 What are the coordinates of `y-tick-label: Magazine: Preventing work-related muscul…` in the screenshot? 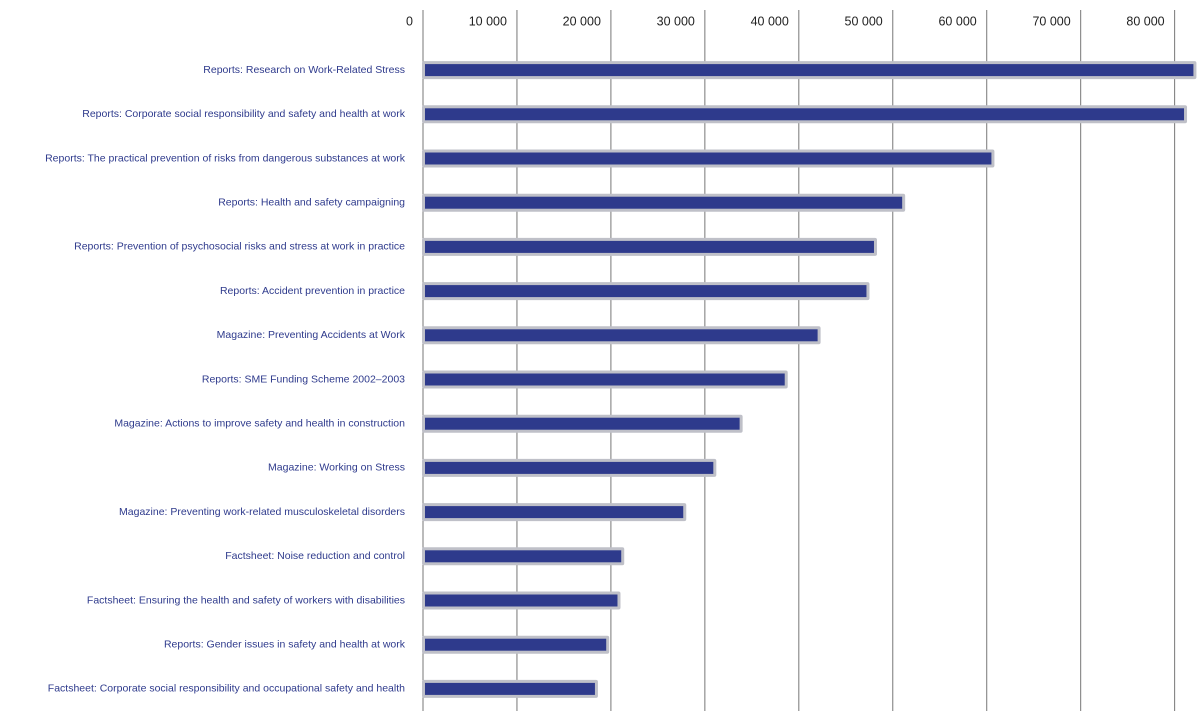 It's located at (262, 512).